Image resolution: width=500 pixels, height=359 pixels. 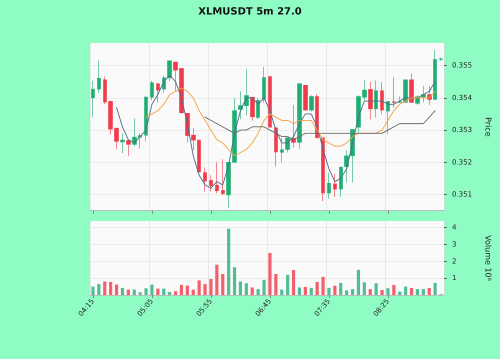 What do you see at coordinates (488, 127) in the screenshot?
I see `y-axis-title: Price` at bounding box center [488, 127].